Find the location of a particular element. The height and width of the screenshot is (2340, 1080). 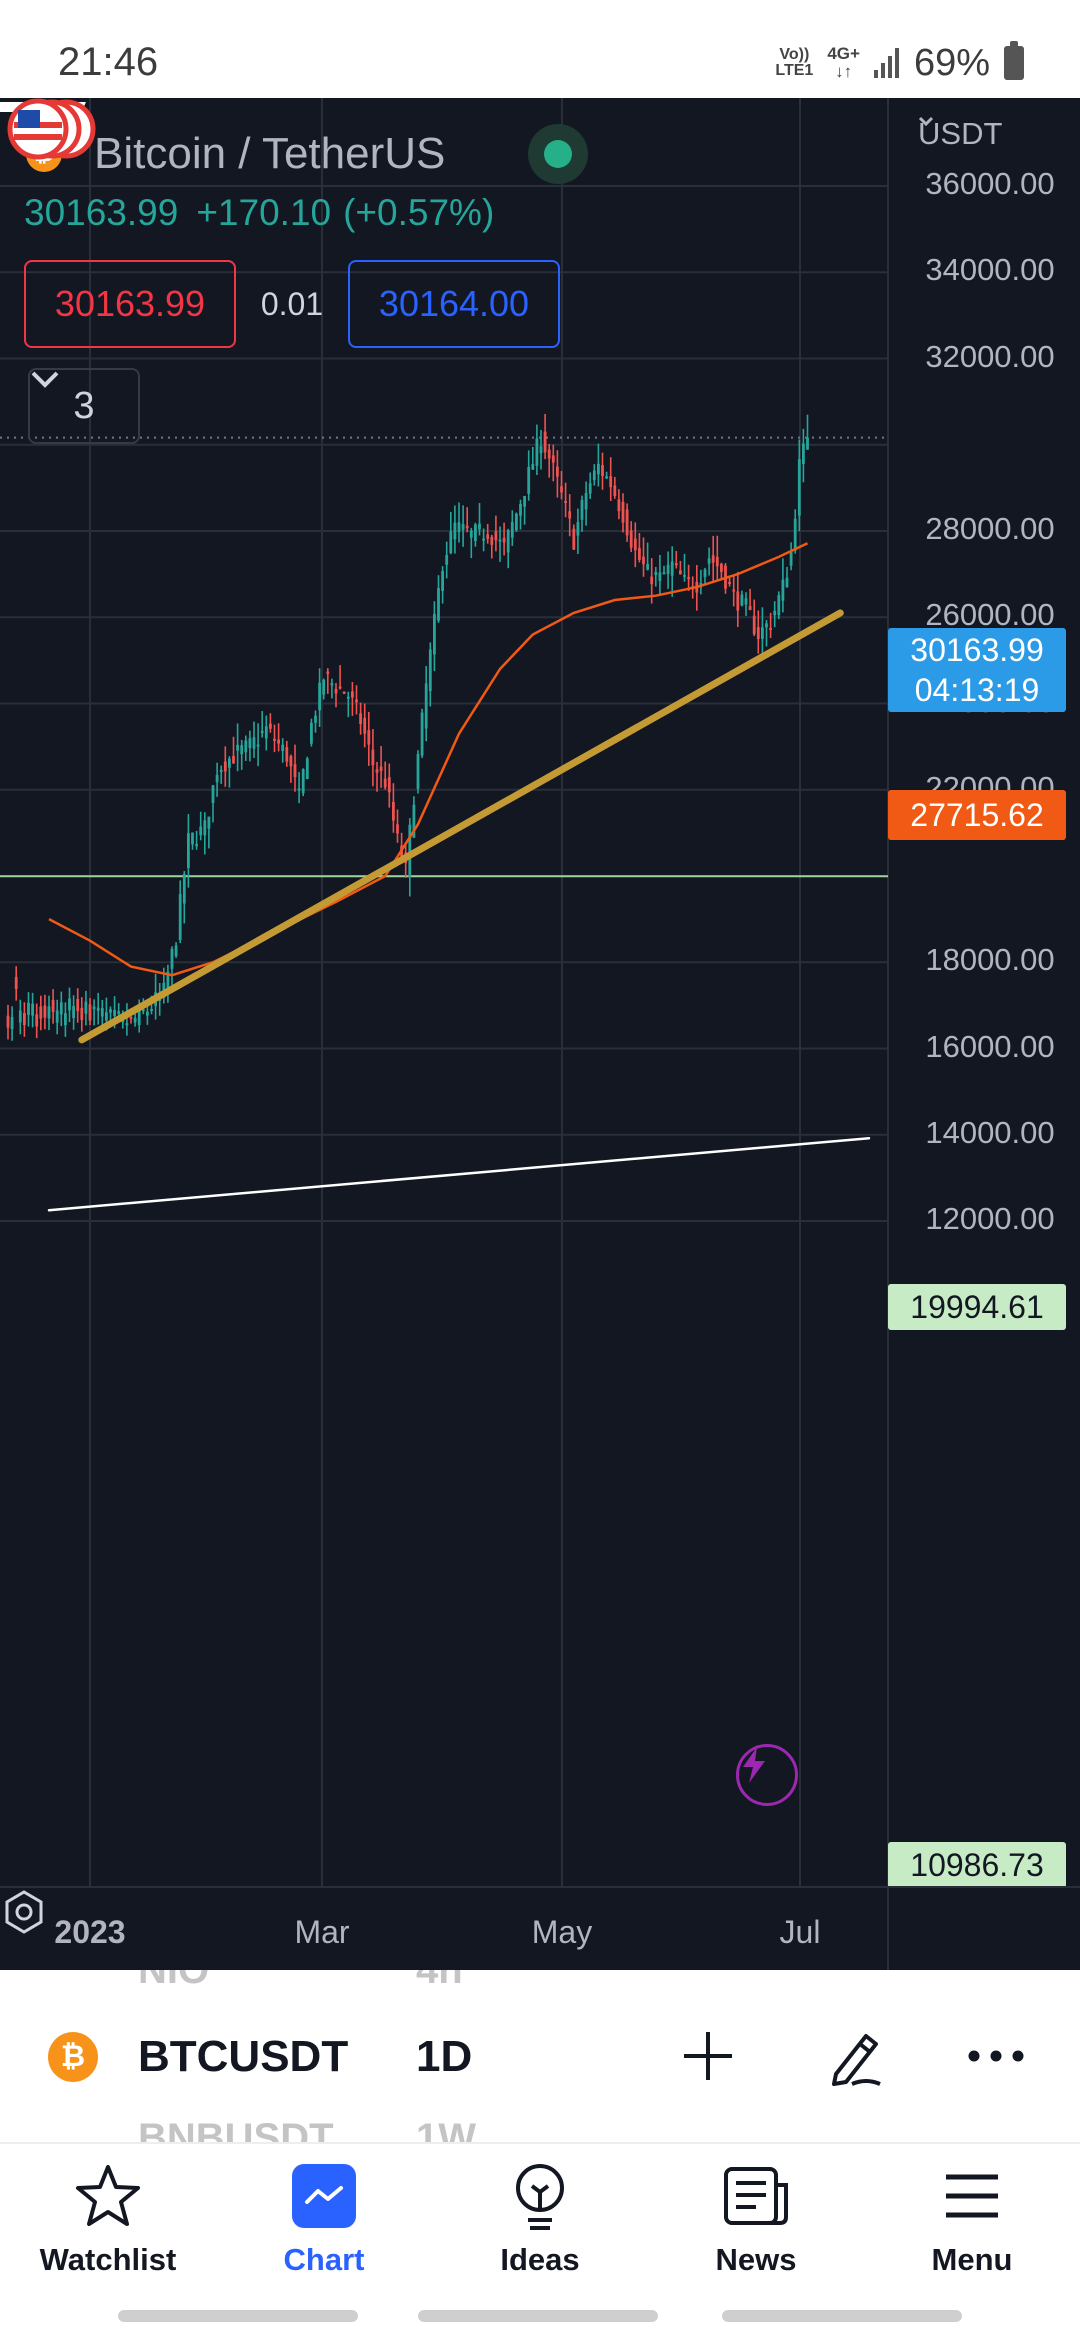

price-axis-label: 16000.00 is located at coordinates (990, 1046).